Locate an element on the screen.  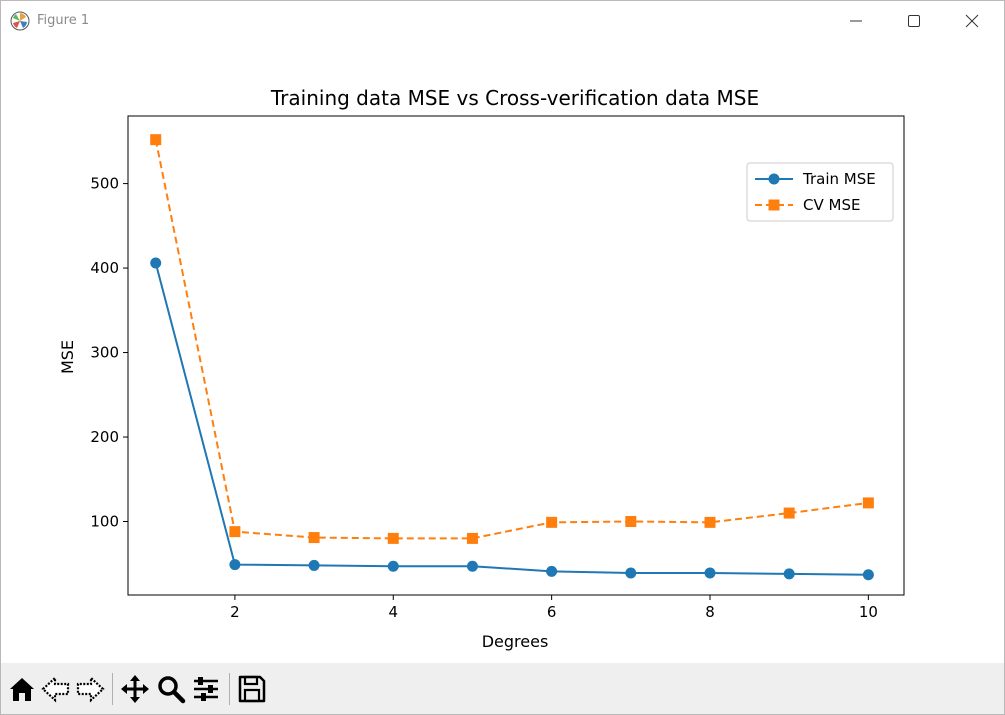
save-button is located at coordinates (252, 689).